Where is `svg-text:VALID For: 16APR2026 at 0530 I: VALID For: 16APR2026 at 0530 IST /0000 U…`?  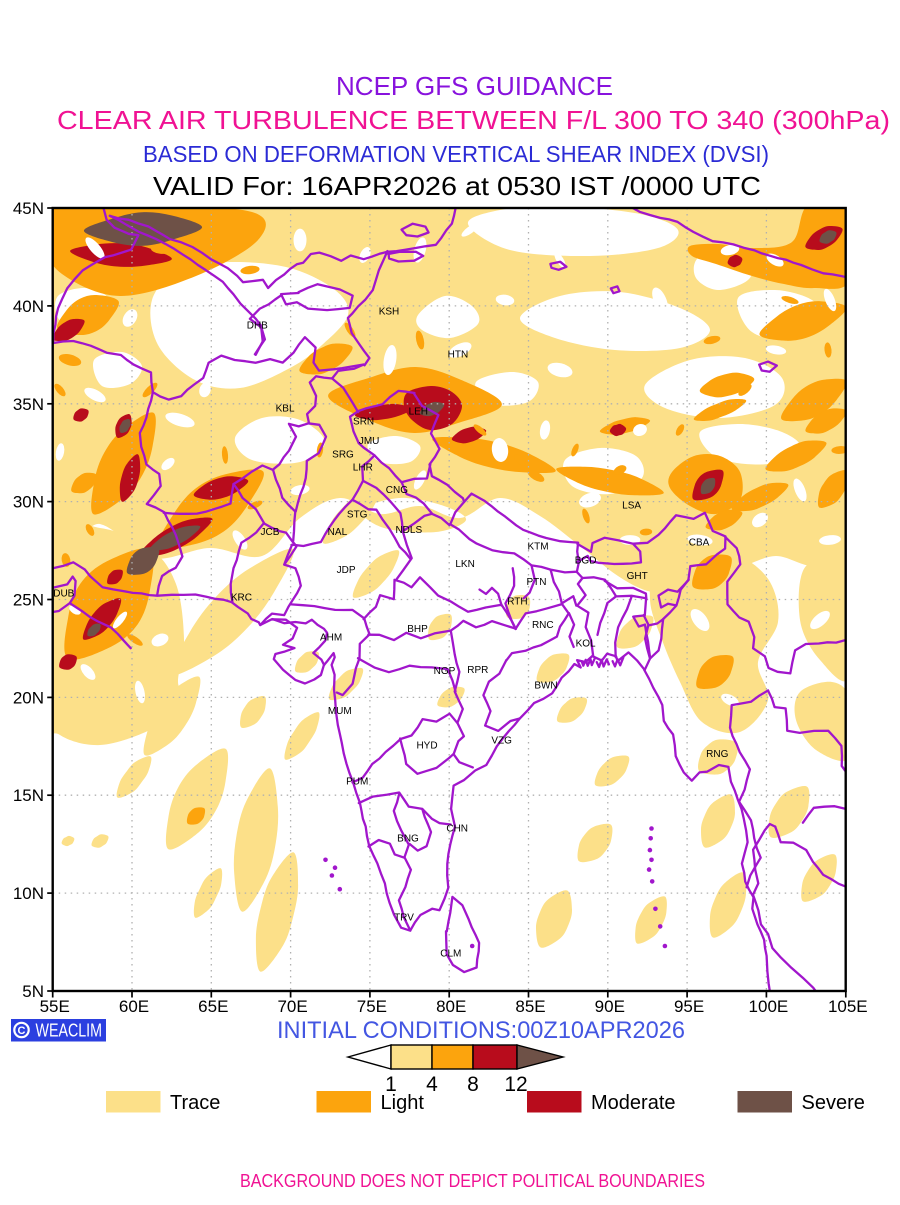
svg-text:VALID For: 16APR2026 at 0530 I: VALID For: 16APR2026 at 0530 IST /0000 U… is located at coordinates (457, 186).